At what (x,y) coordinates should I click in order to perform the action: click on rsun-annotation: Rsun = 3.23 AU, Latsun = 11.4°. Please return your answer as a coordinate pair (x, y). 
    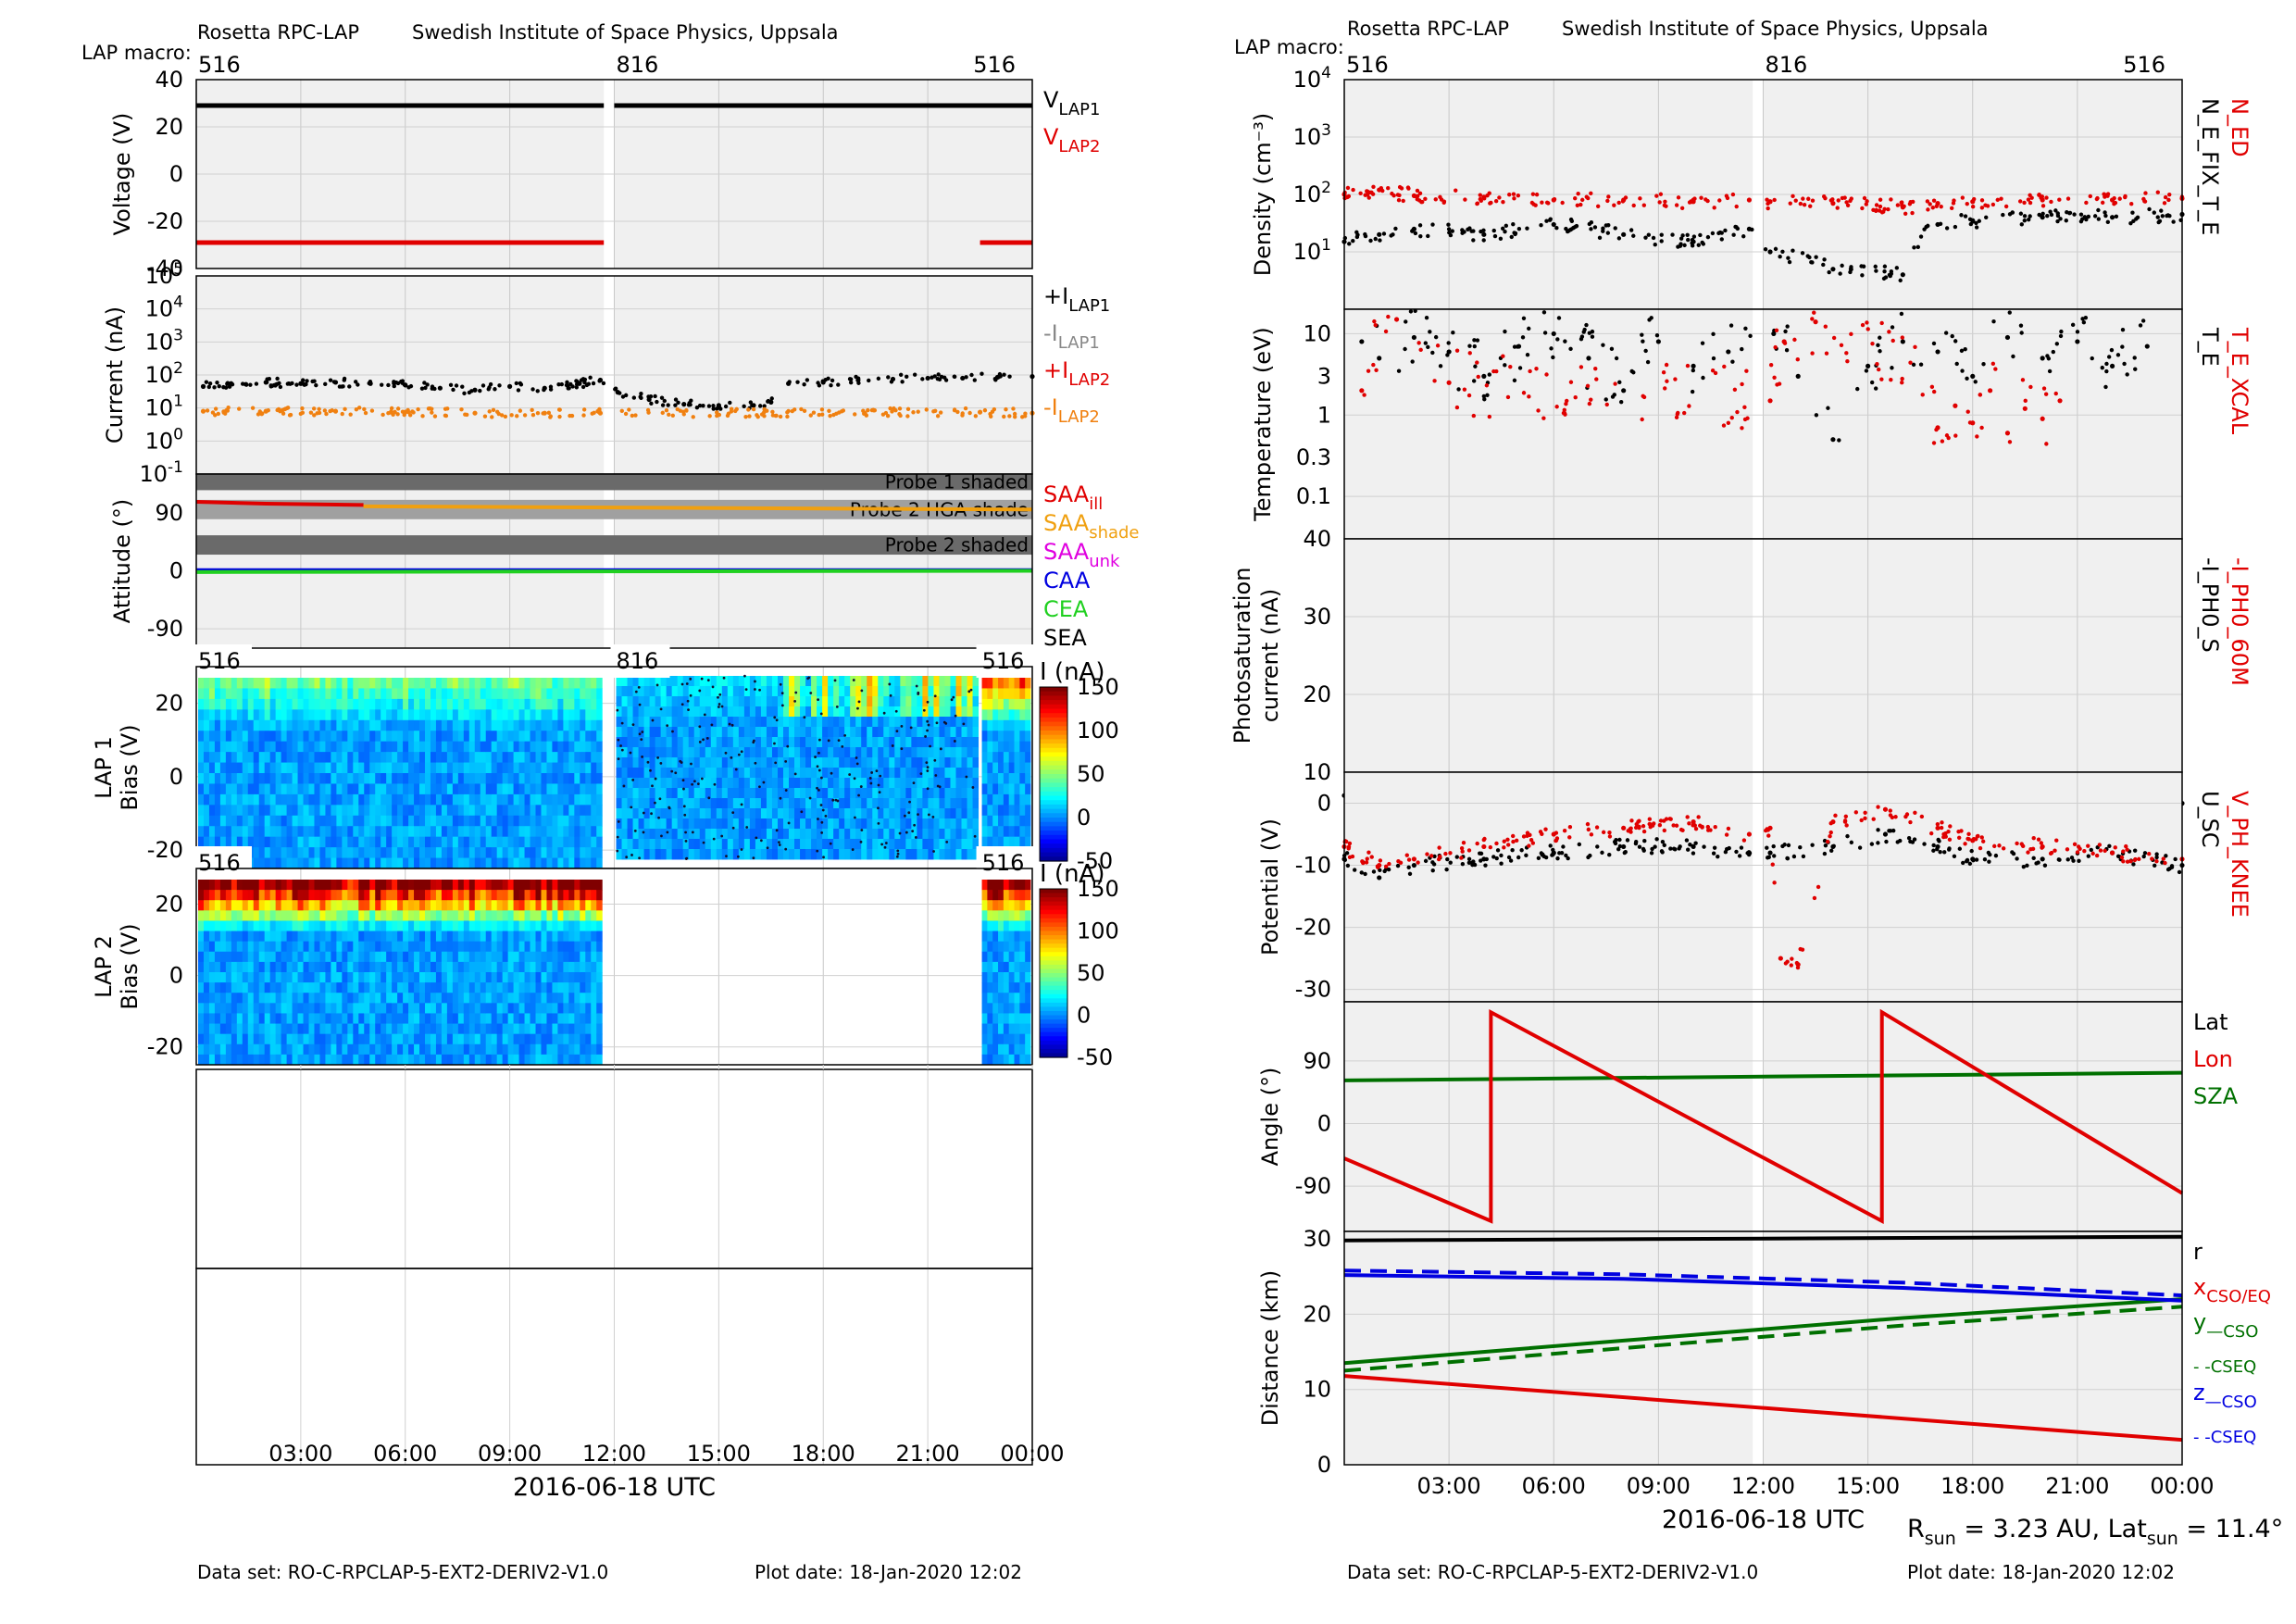
    Looking at the image, I should click on (2095, 1532).